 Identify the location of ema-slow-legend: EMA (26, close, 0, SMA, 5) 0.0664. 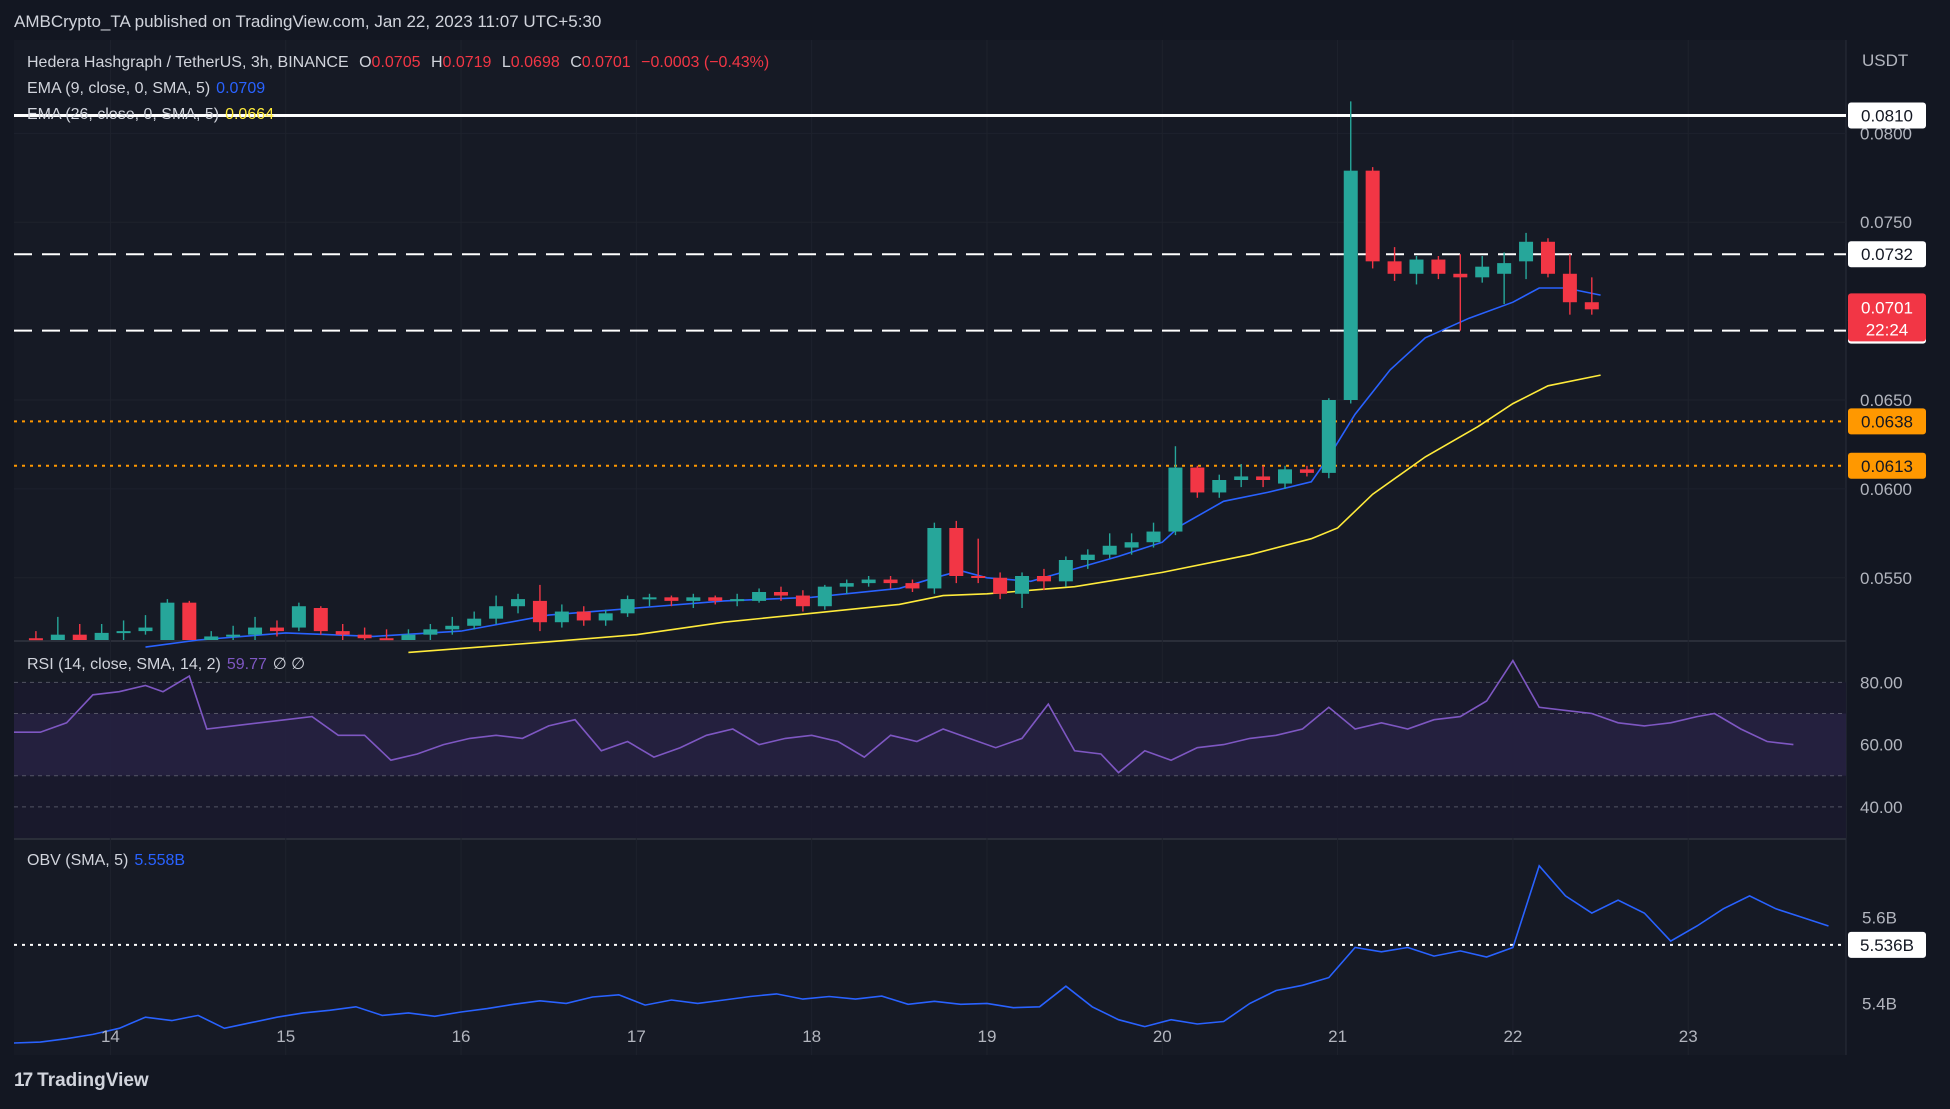
(153, 115).